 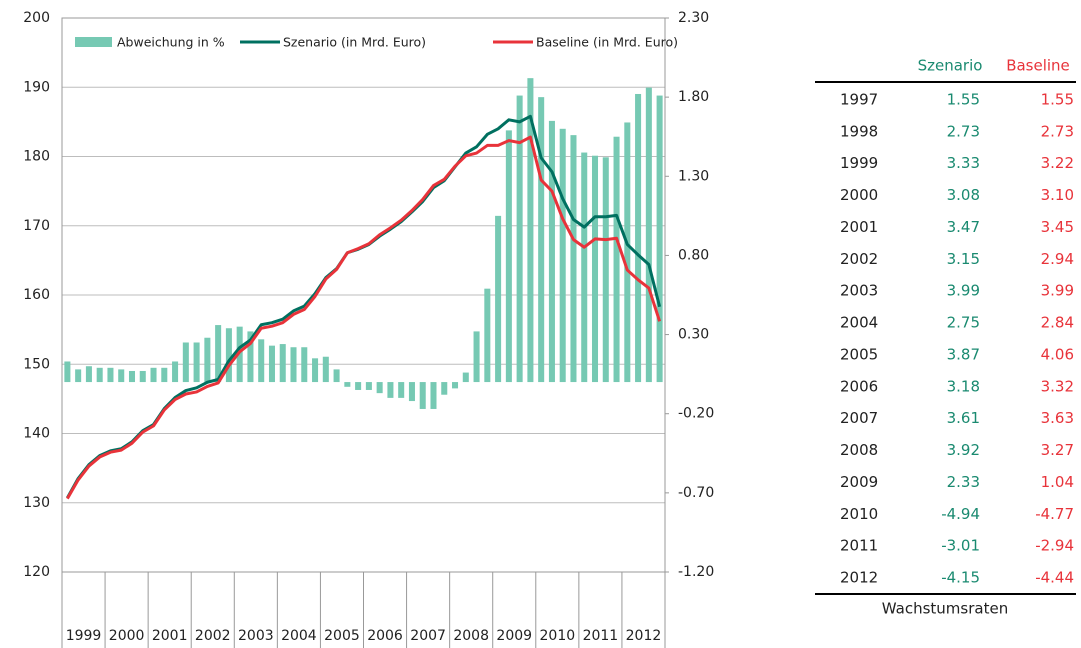 What do you see at coordinates (1057, 323) in the screenshot?
I see `table-cell: 2.84` at bounding box center [1057, 323].